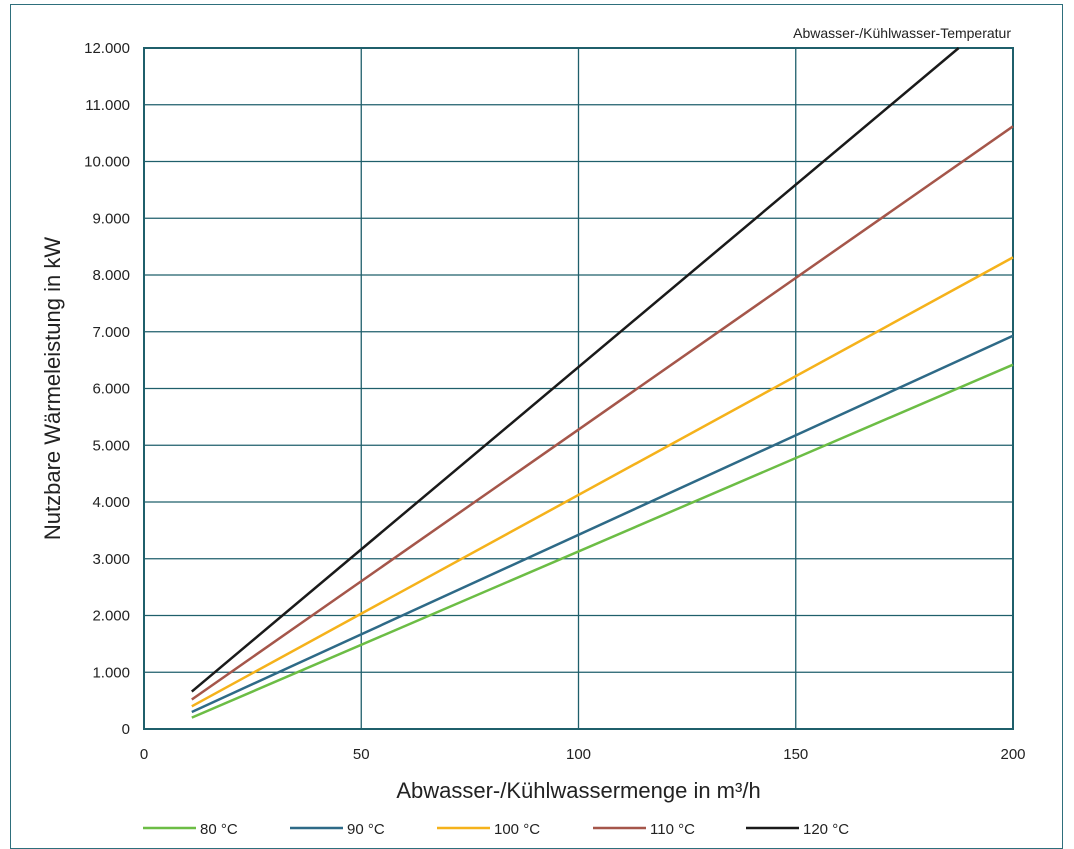 The height and width of the screenshot is (849, 1074). What do you see at coordinates (366, 829) in the screenshot?
I see `legend-label-1: 90 °C` at bounding box center [366, 829].